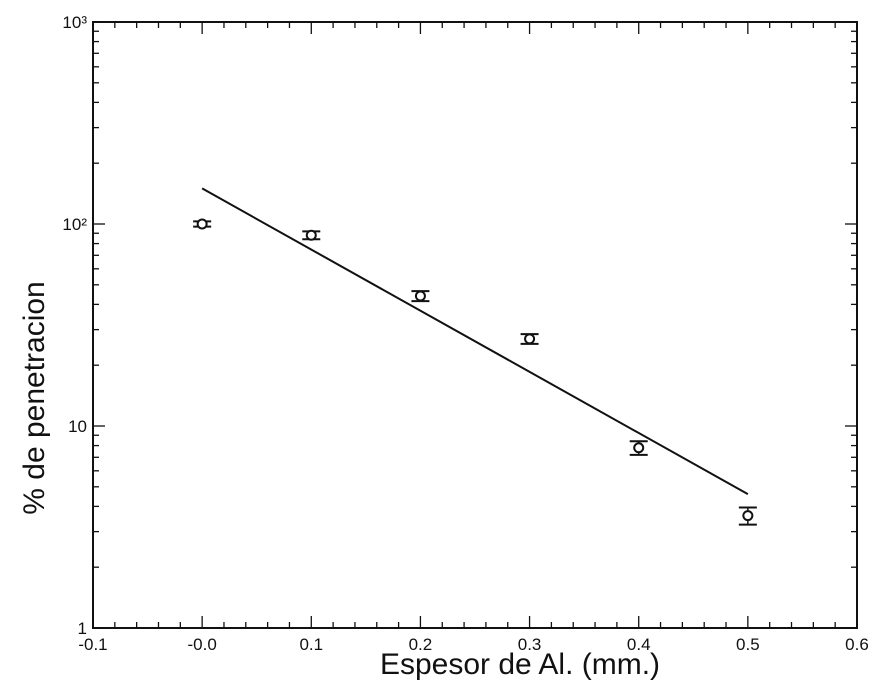 This screenshot has width=878, height=686. What do you see at coordinates (530, 644) in the screenshot?
I see `x-tick-label: 0.3` at bounding box center [530, 644].